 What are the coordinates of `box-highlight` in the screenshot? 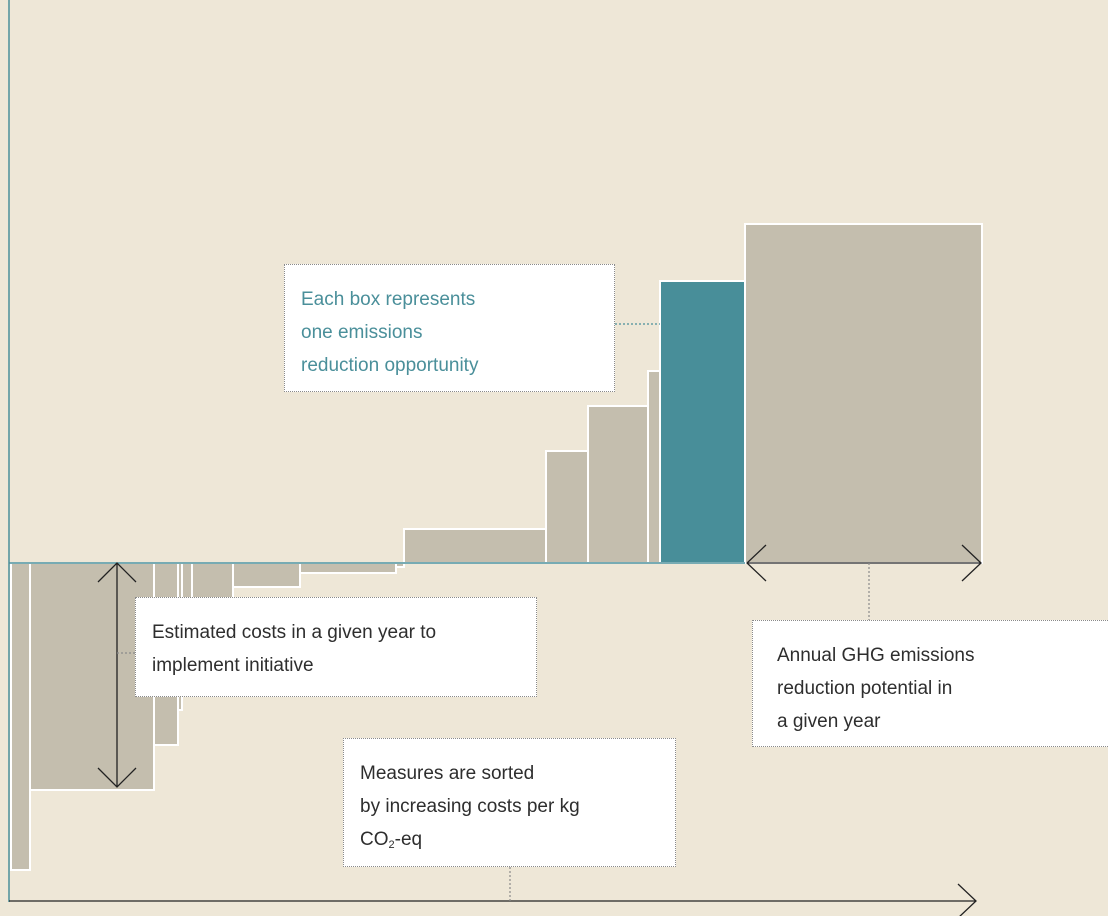 It's located at (702, 422).